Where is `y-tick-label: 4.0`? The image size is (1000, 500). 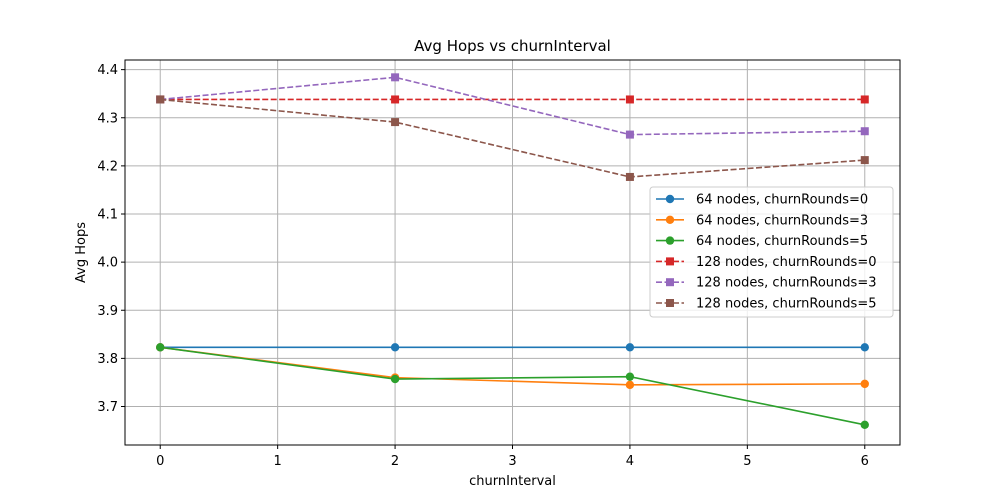 y-tick-label: 4.0 is located at coordinates (107, 263).